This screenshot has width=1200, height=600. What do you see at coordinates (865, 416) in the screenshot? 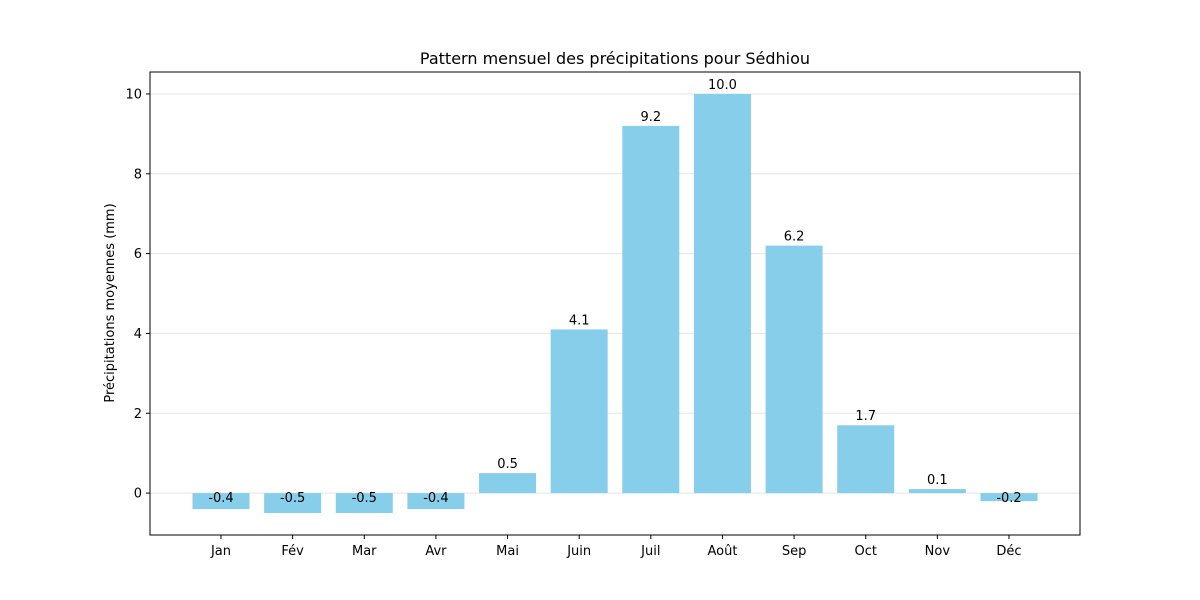
I see `data-label: 1.7` at bounding box center [865, 416].